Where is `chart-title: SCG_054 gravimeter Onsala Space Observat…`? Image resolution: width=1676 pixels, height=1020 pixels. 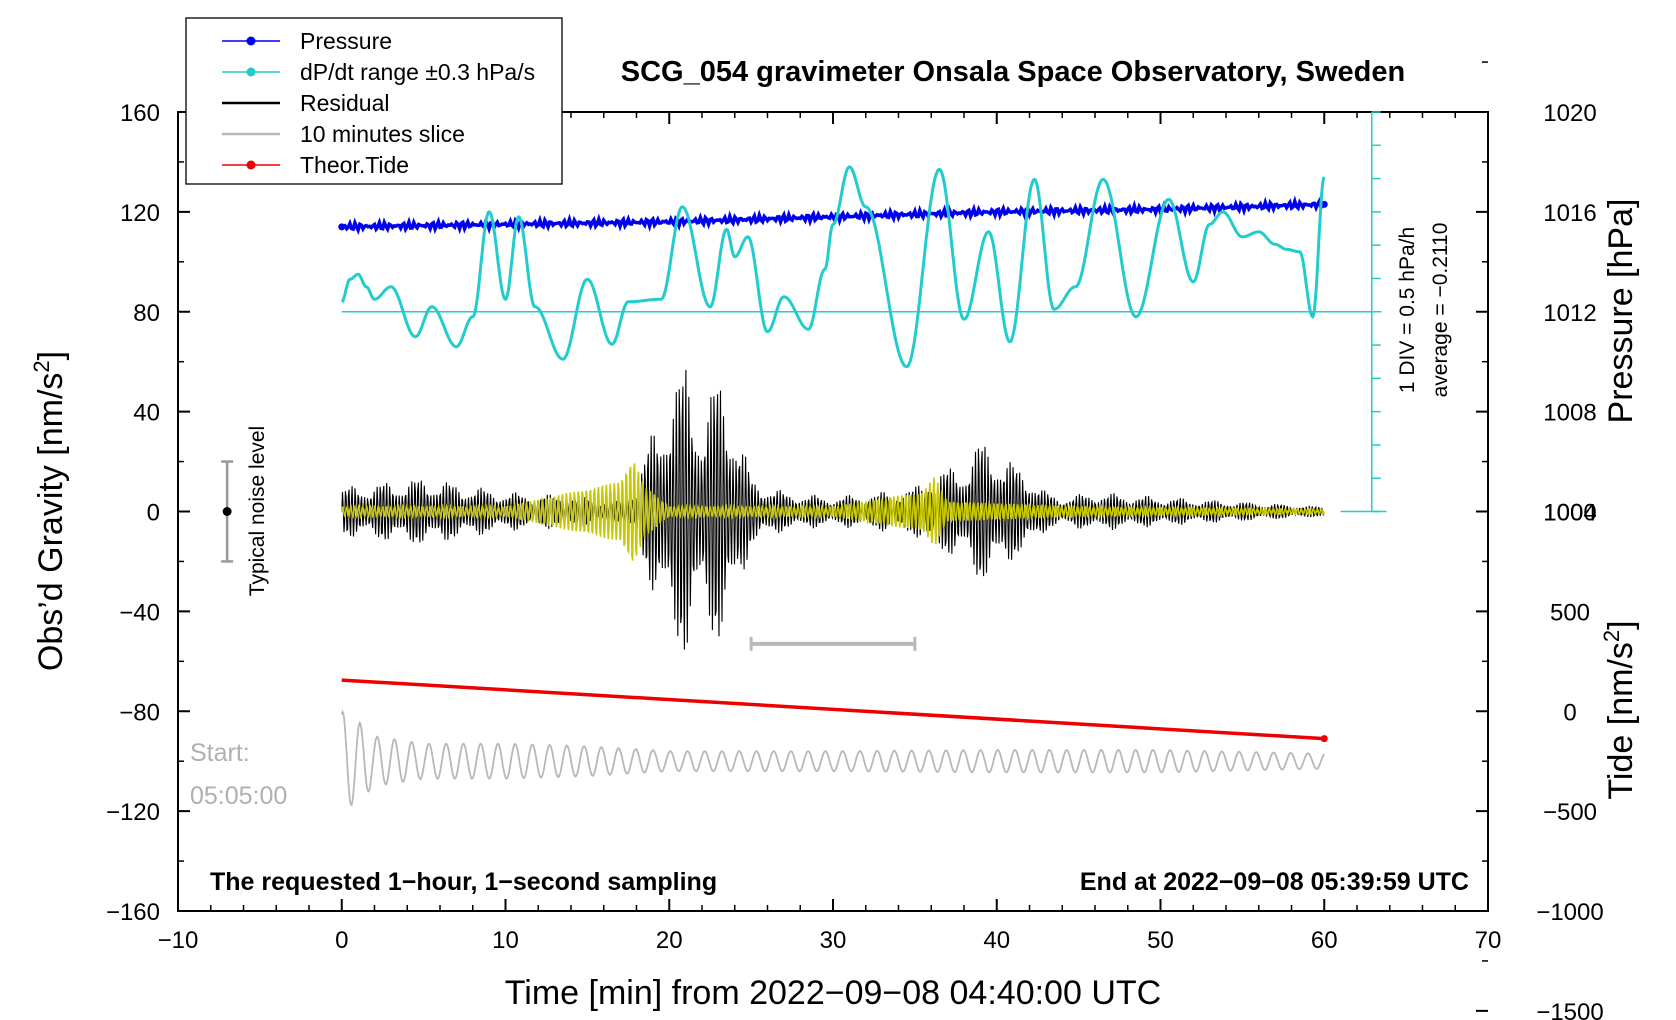
chart-title: SCG_054 gravimeter Onsala Space Observat… is located at coordinates (1013, 72).